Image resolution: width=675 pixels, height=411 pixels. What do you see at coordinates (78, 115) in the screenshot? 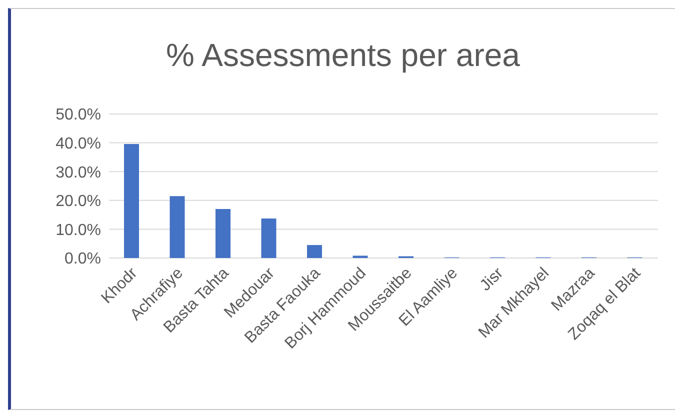
I see `y-tick-label: 50.0%` at bounding box center [78, 115].